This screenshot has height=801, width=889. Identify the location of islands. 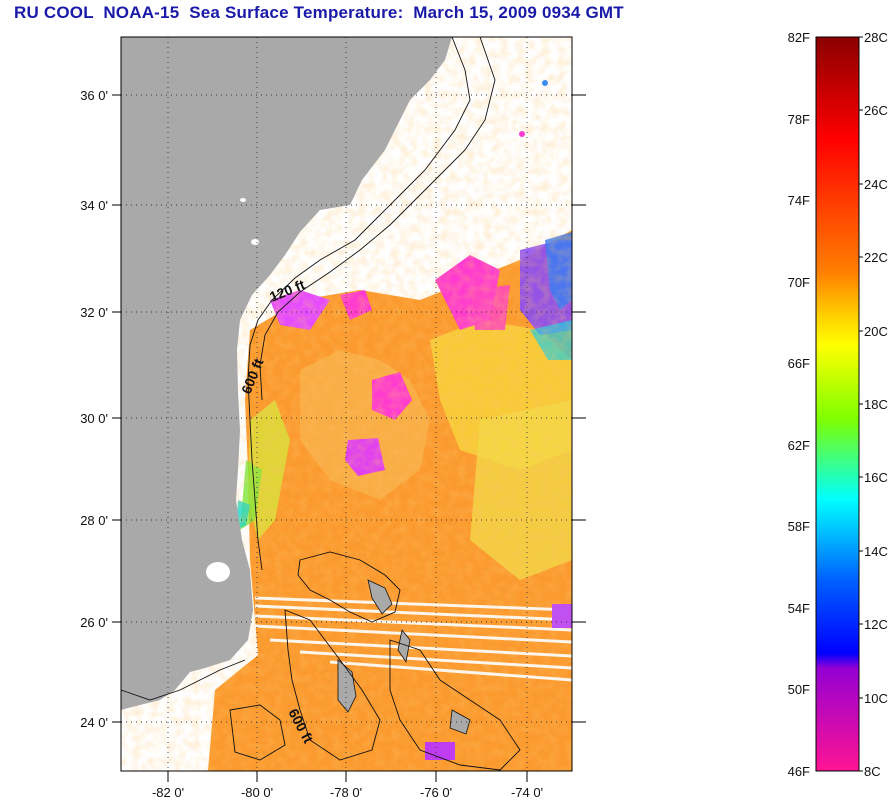
(404, 657).